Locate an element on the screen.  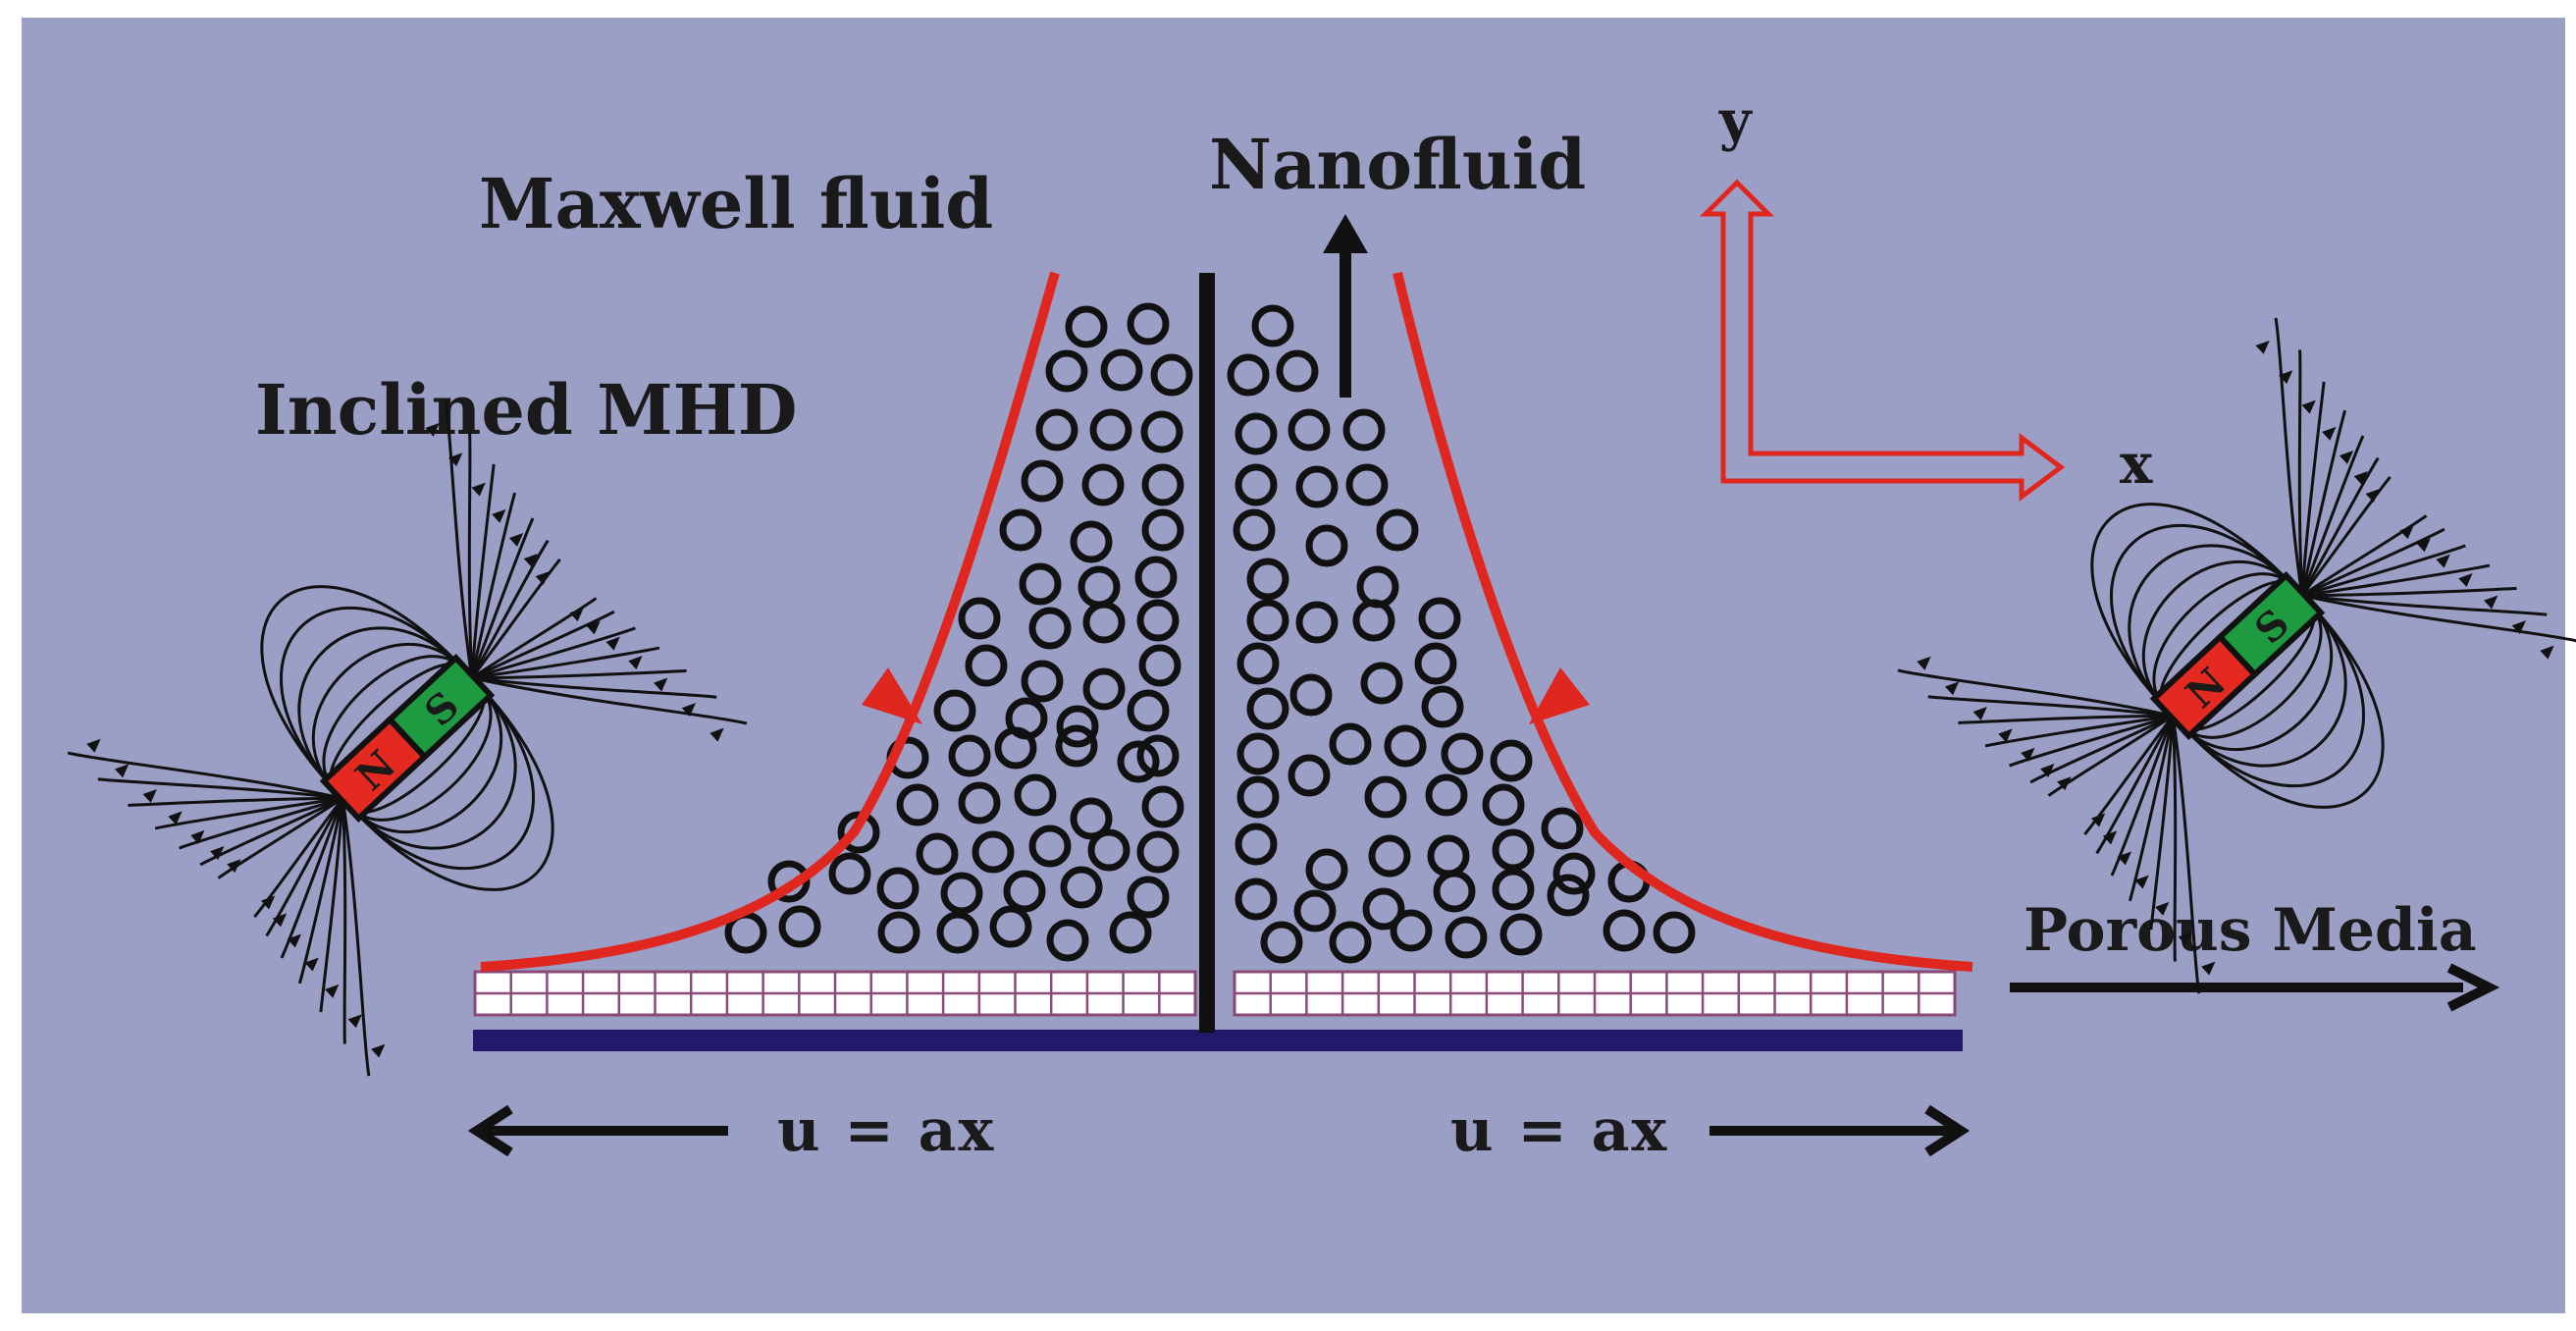
porous-media-arrow-head is located at coordinates (2473, 987).